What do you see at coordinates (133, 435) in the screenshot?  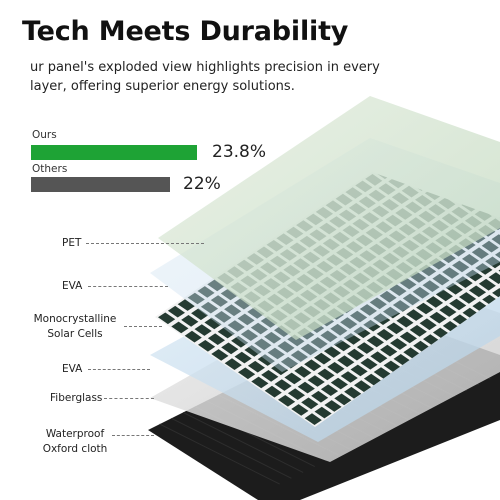 I see `leader-oxford` at bounding box center [133, 435].